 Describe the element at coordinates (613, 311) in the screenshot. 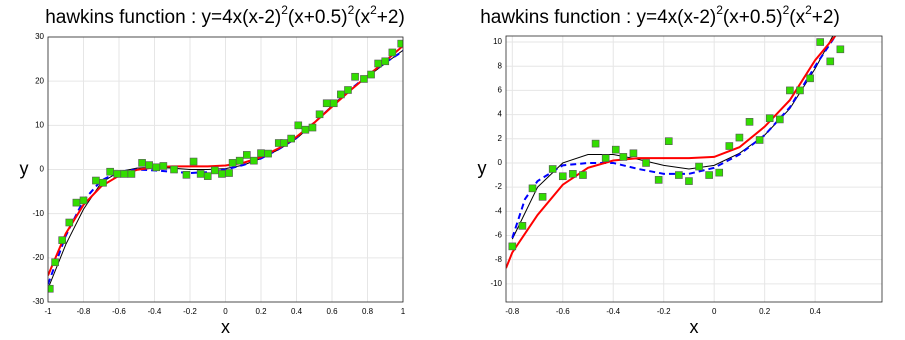

I see `x-tick-label: -0.4` at that location.